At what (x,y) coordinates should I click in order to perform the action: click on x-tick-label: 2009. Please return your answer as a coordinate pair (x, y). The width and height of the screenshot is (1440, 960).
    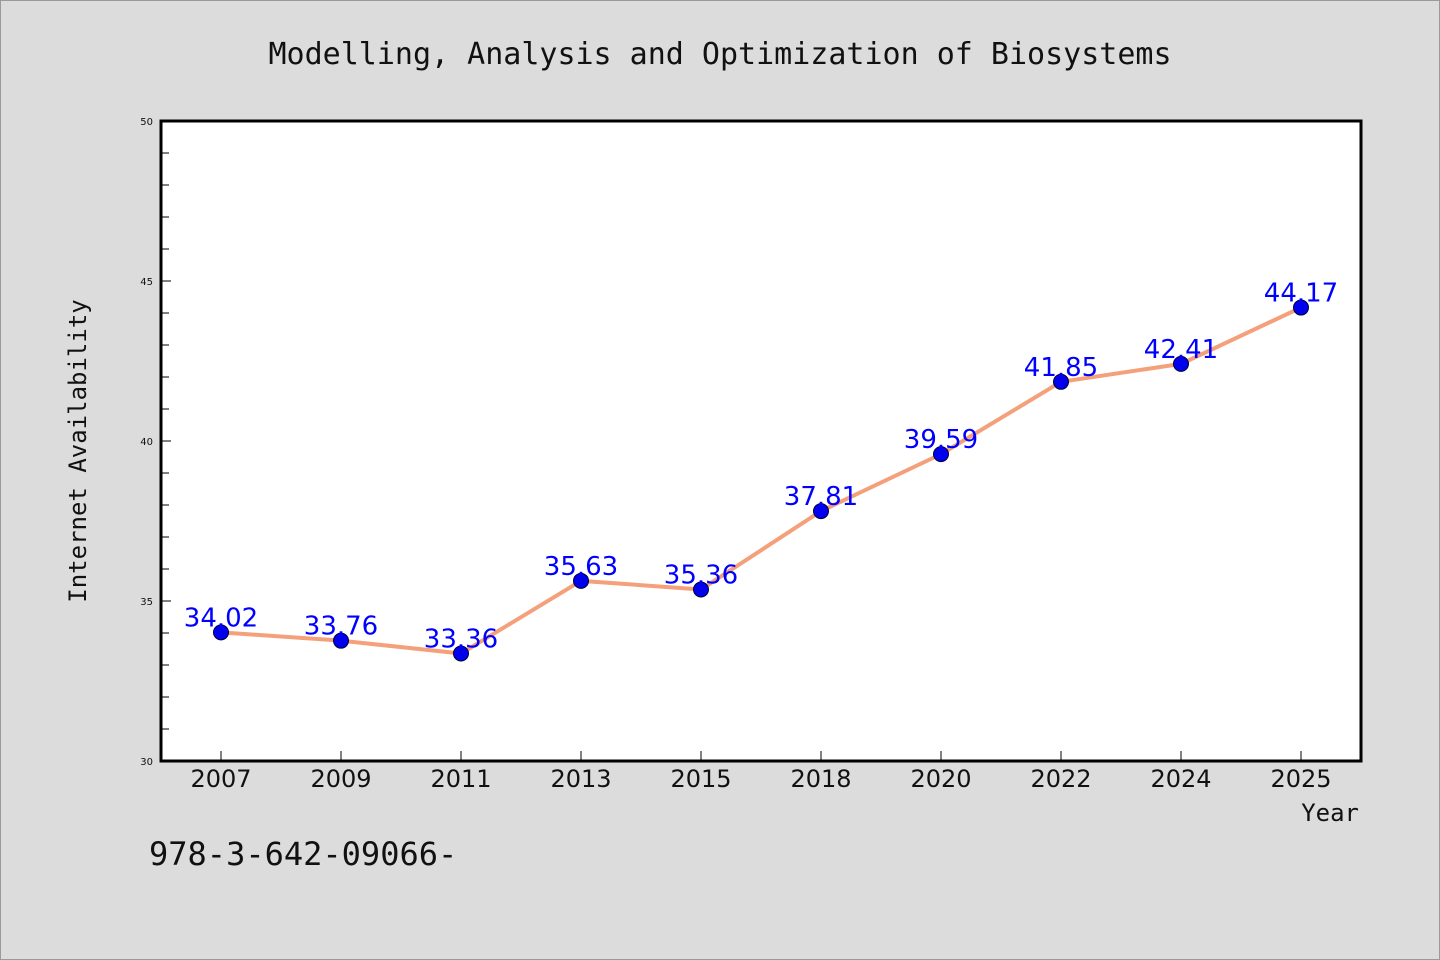
    Looking at the image, I should click on (340, 779).